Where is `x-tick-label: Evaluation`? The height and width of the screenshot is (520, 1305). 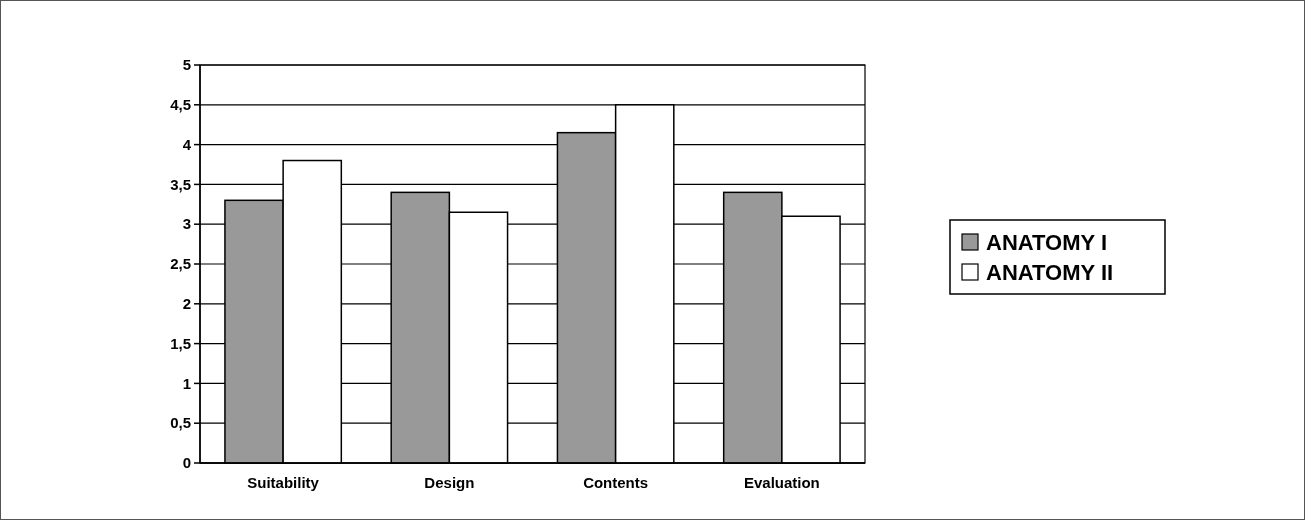 x-tick-label: Evaluation is located at coordinates (781, 482).